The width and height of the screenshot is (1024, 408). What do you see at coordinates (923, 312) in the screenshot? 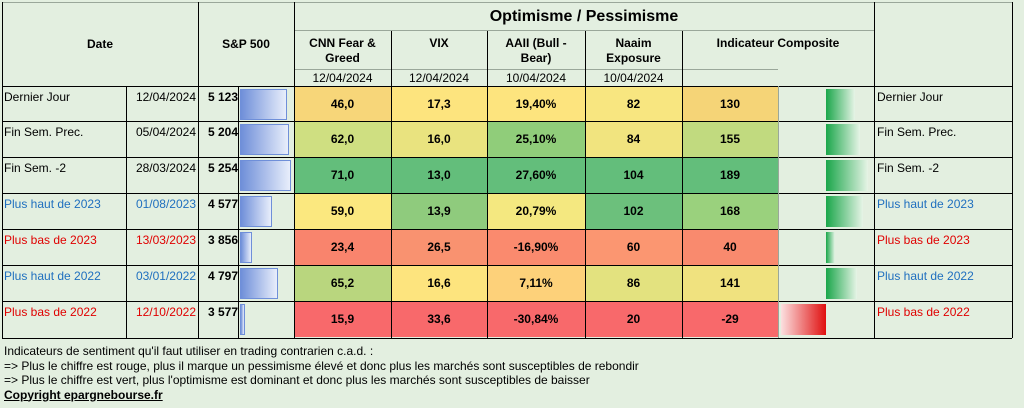
I see `row-label-right: Plus bas de 2022` at bounding box center [923, 312].